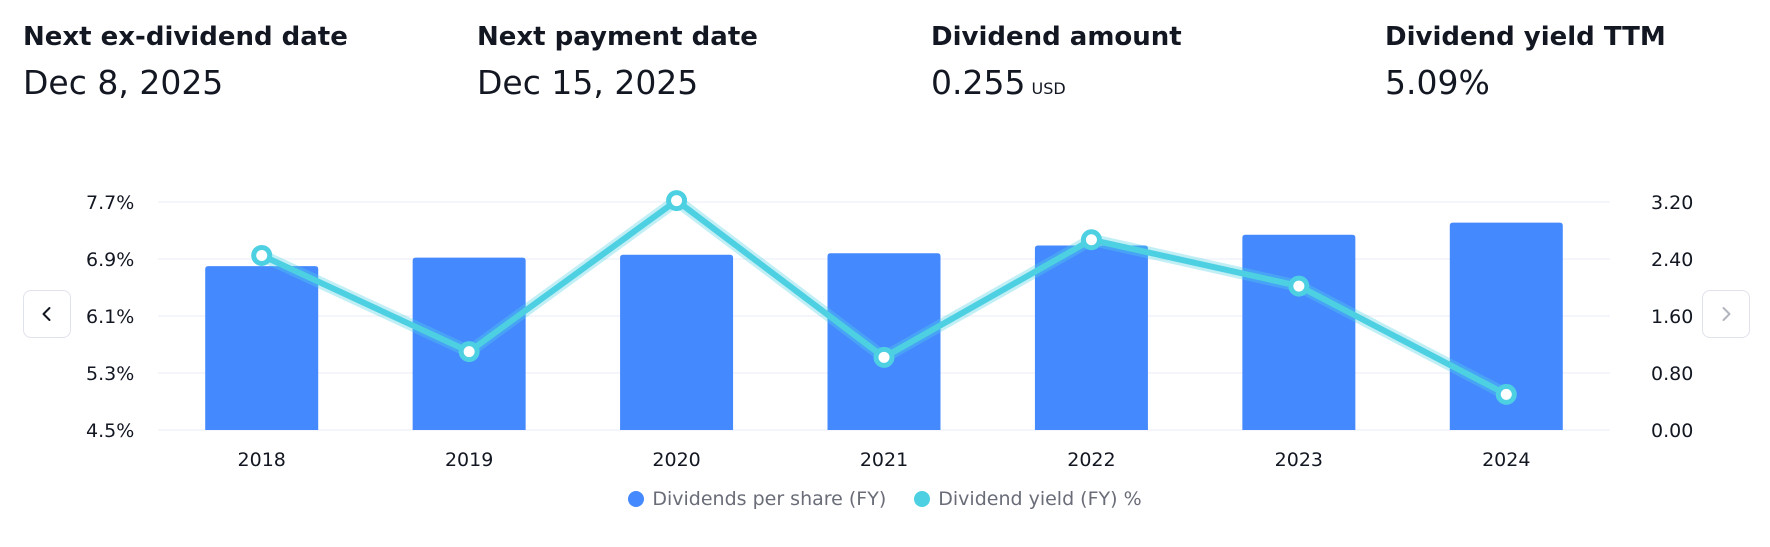 The width and height of the screenshot is (1770, 547). Describe the element at coordinates (1672, 317) in the screenshot. I see `right-axis-tick-label: 1.60` at that location.